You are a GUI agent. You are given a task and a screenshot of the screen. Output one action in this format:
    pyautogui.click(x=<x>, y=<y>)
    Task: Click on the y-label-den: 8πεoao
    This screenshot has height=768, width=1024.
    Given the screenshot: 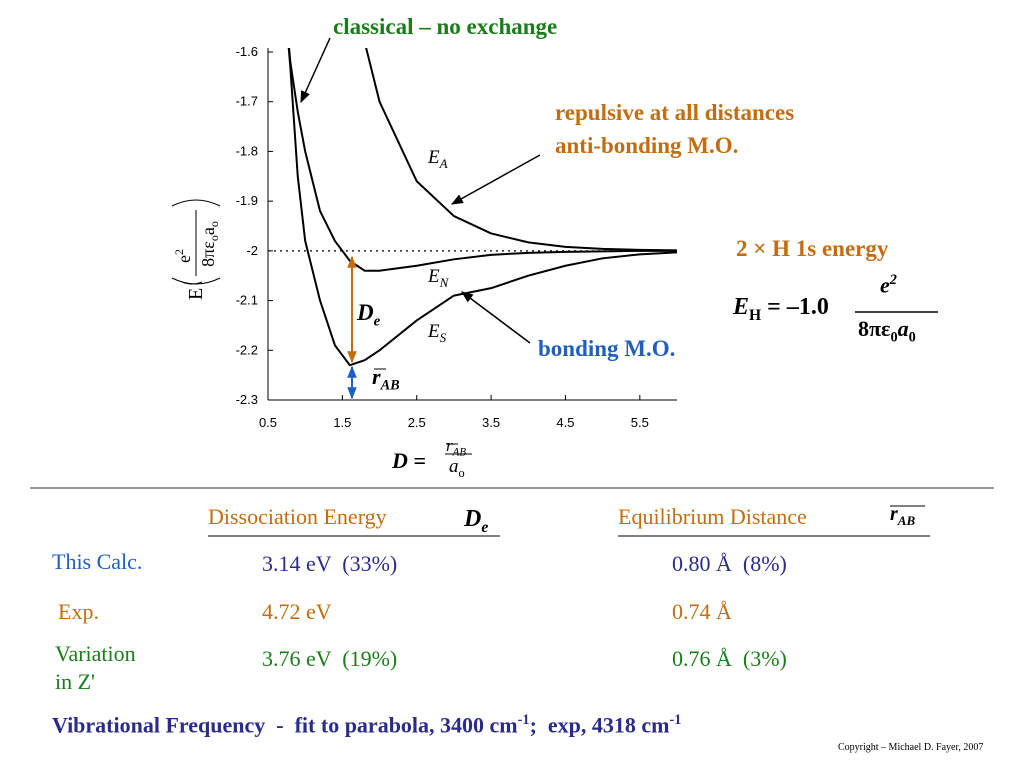 What is the action you would take?
    pyautogui.click(x=209, y=244)
    